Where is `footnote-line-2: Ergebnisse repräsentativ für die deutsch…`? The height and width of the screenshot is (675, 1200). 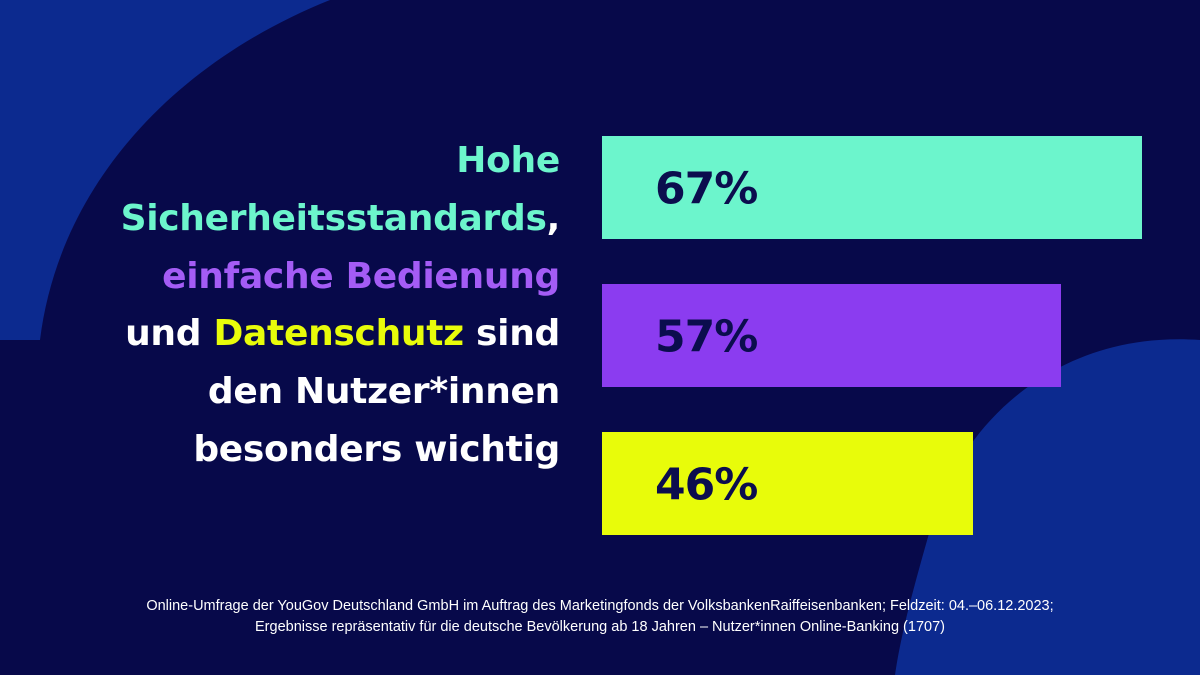 footnote-line-2: Ergebnisse repräsentativ für die deutsch… is located at coordinates (600, 627).